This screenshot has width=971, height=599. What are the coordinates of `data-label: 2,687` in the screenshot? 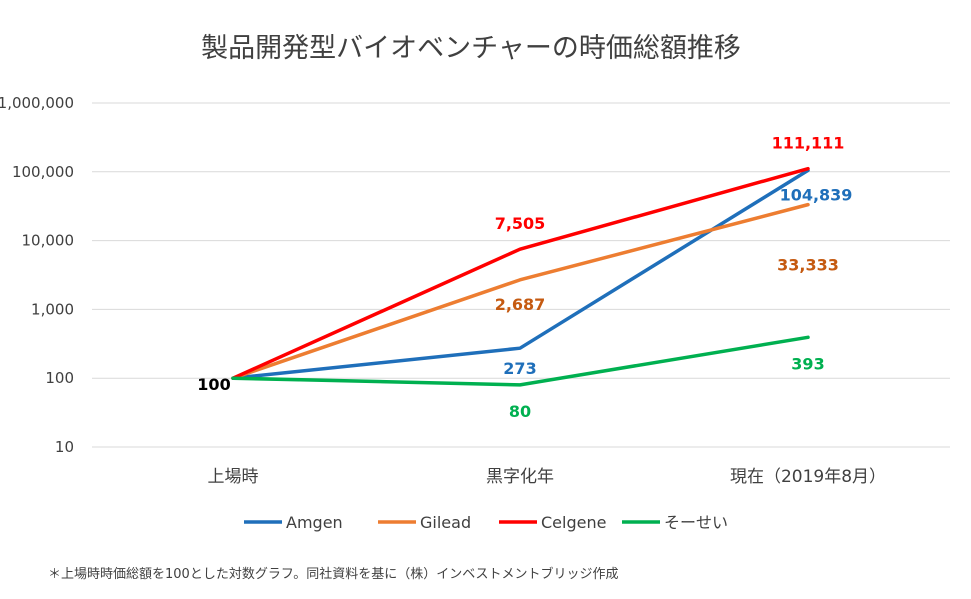 It's located at (520, 304).